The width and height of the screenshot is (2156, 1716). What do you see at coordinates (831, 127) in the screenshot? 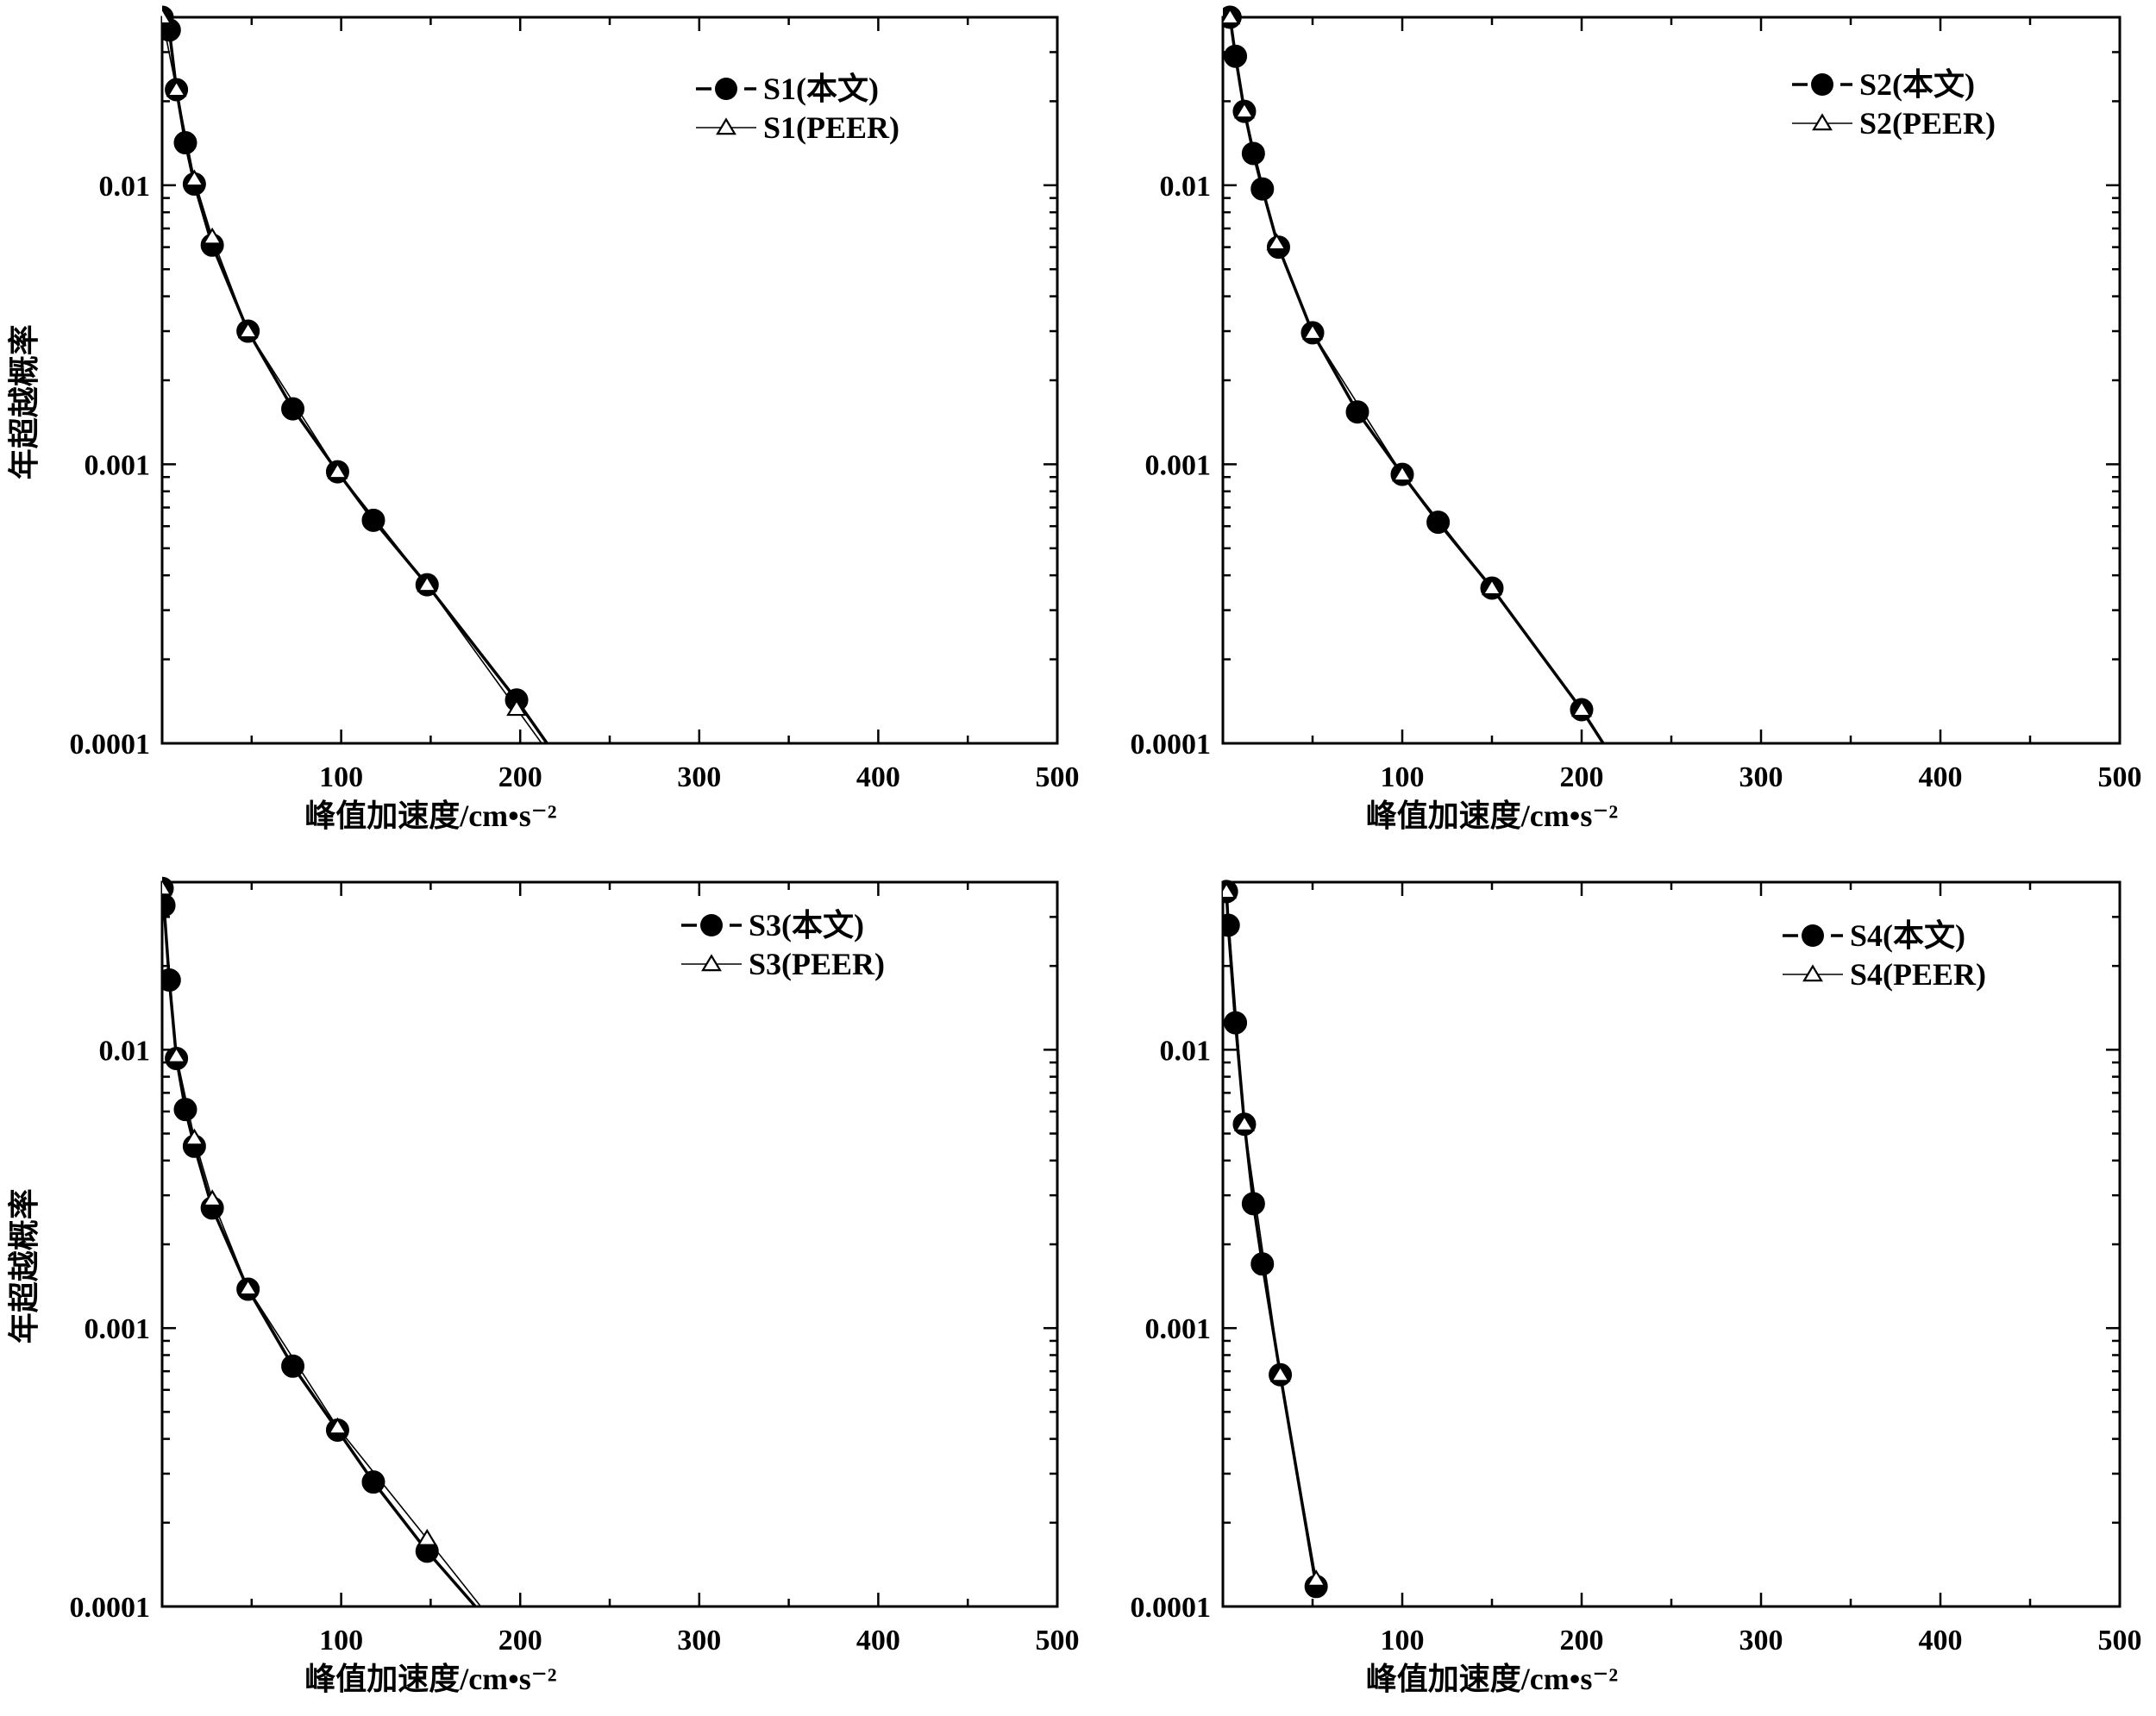
I see `legend-label: S1(PEER)` at bounding box center [831, 127].